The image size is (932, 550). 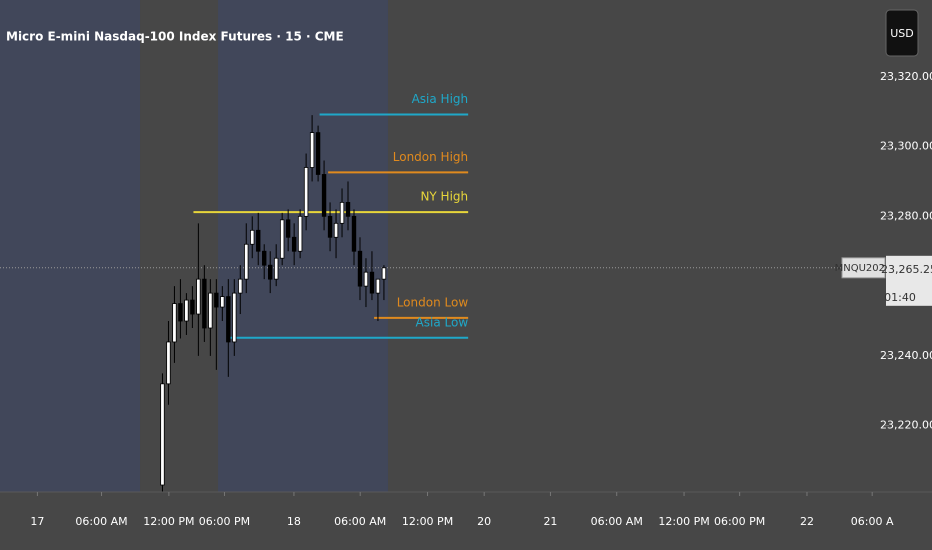 I want to click on y-tick-label: 23,300.00, so click(x=906, y=146).